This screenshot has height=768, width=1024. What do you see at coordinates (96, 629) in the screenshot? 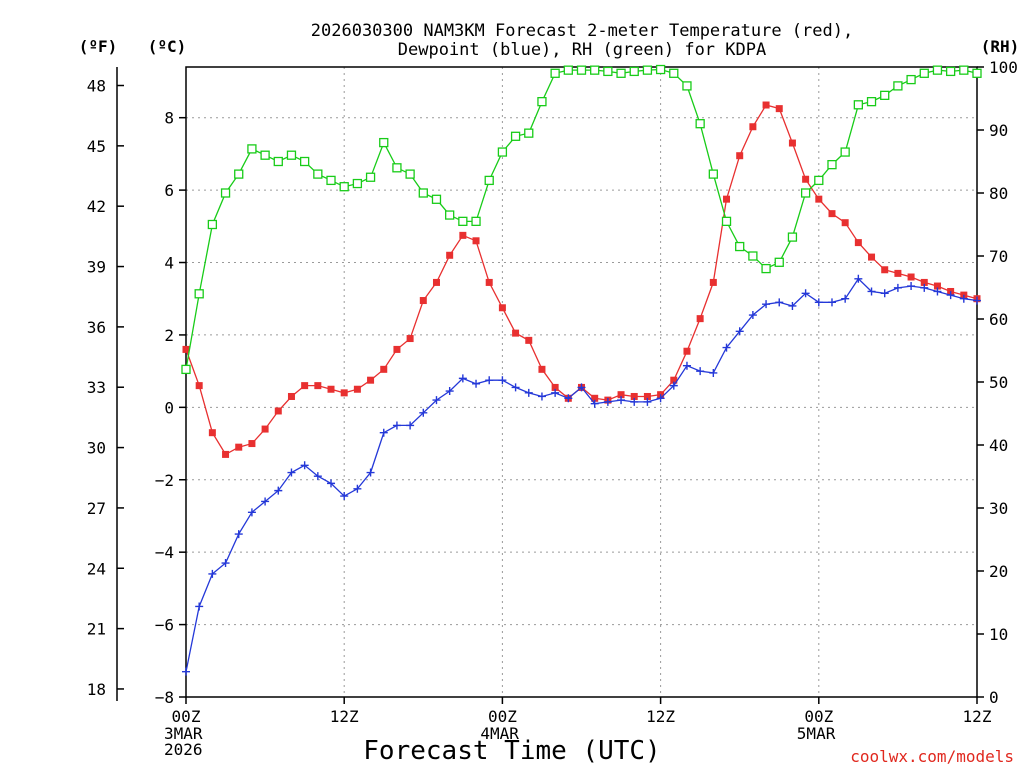
I see `fahrenheit-tick-label: 21` at bounding box center [96, 629].